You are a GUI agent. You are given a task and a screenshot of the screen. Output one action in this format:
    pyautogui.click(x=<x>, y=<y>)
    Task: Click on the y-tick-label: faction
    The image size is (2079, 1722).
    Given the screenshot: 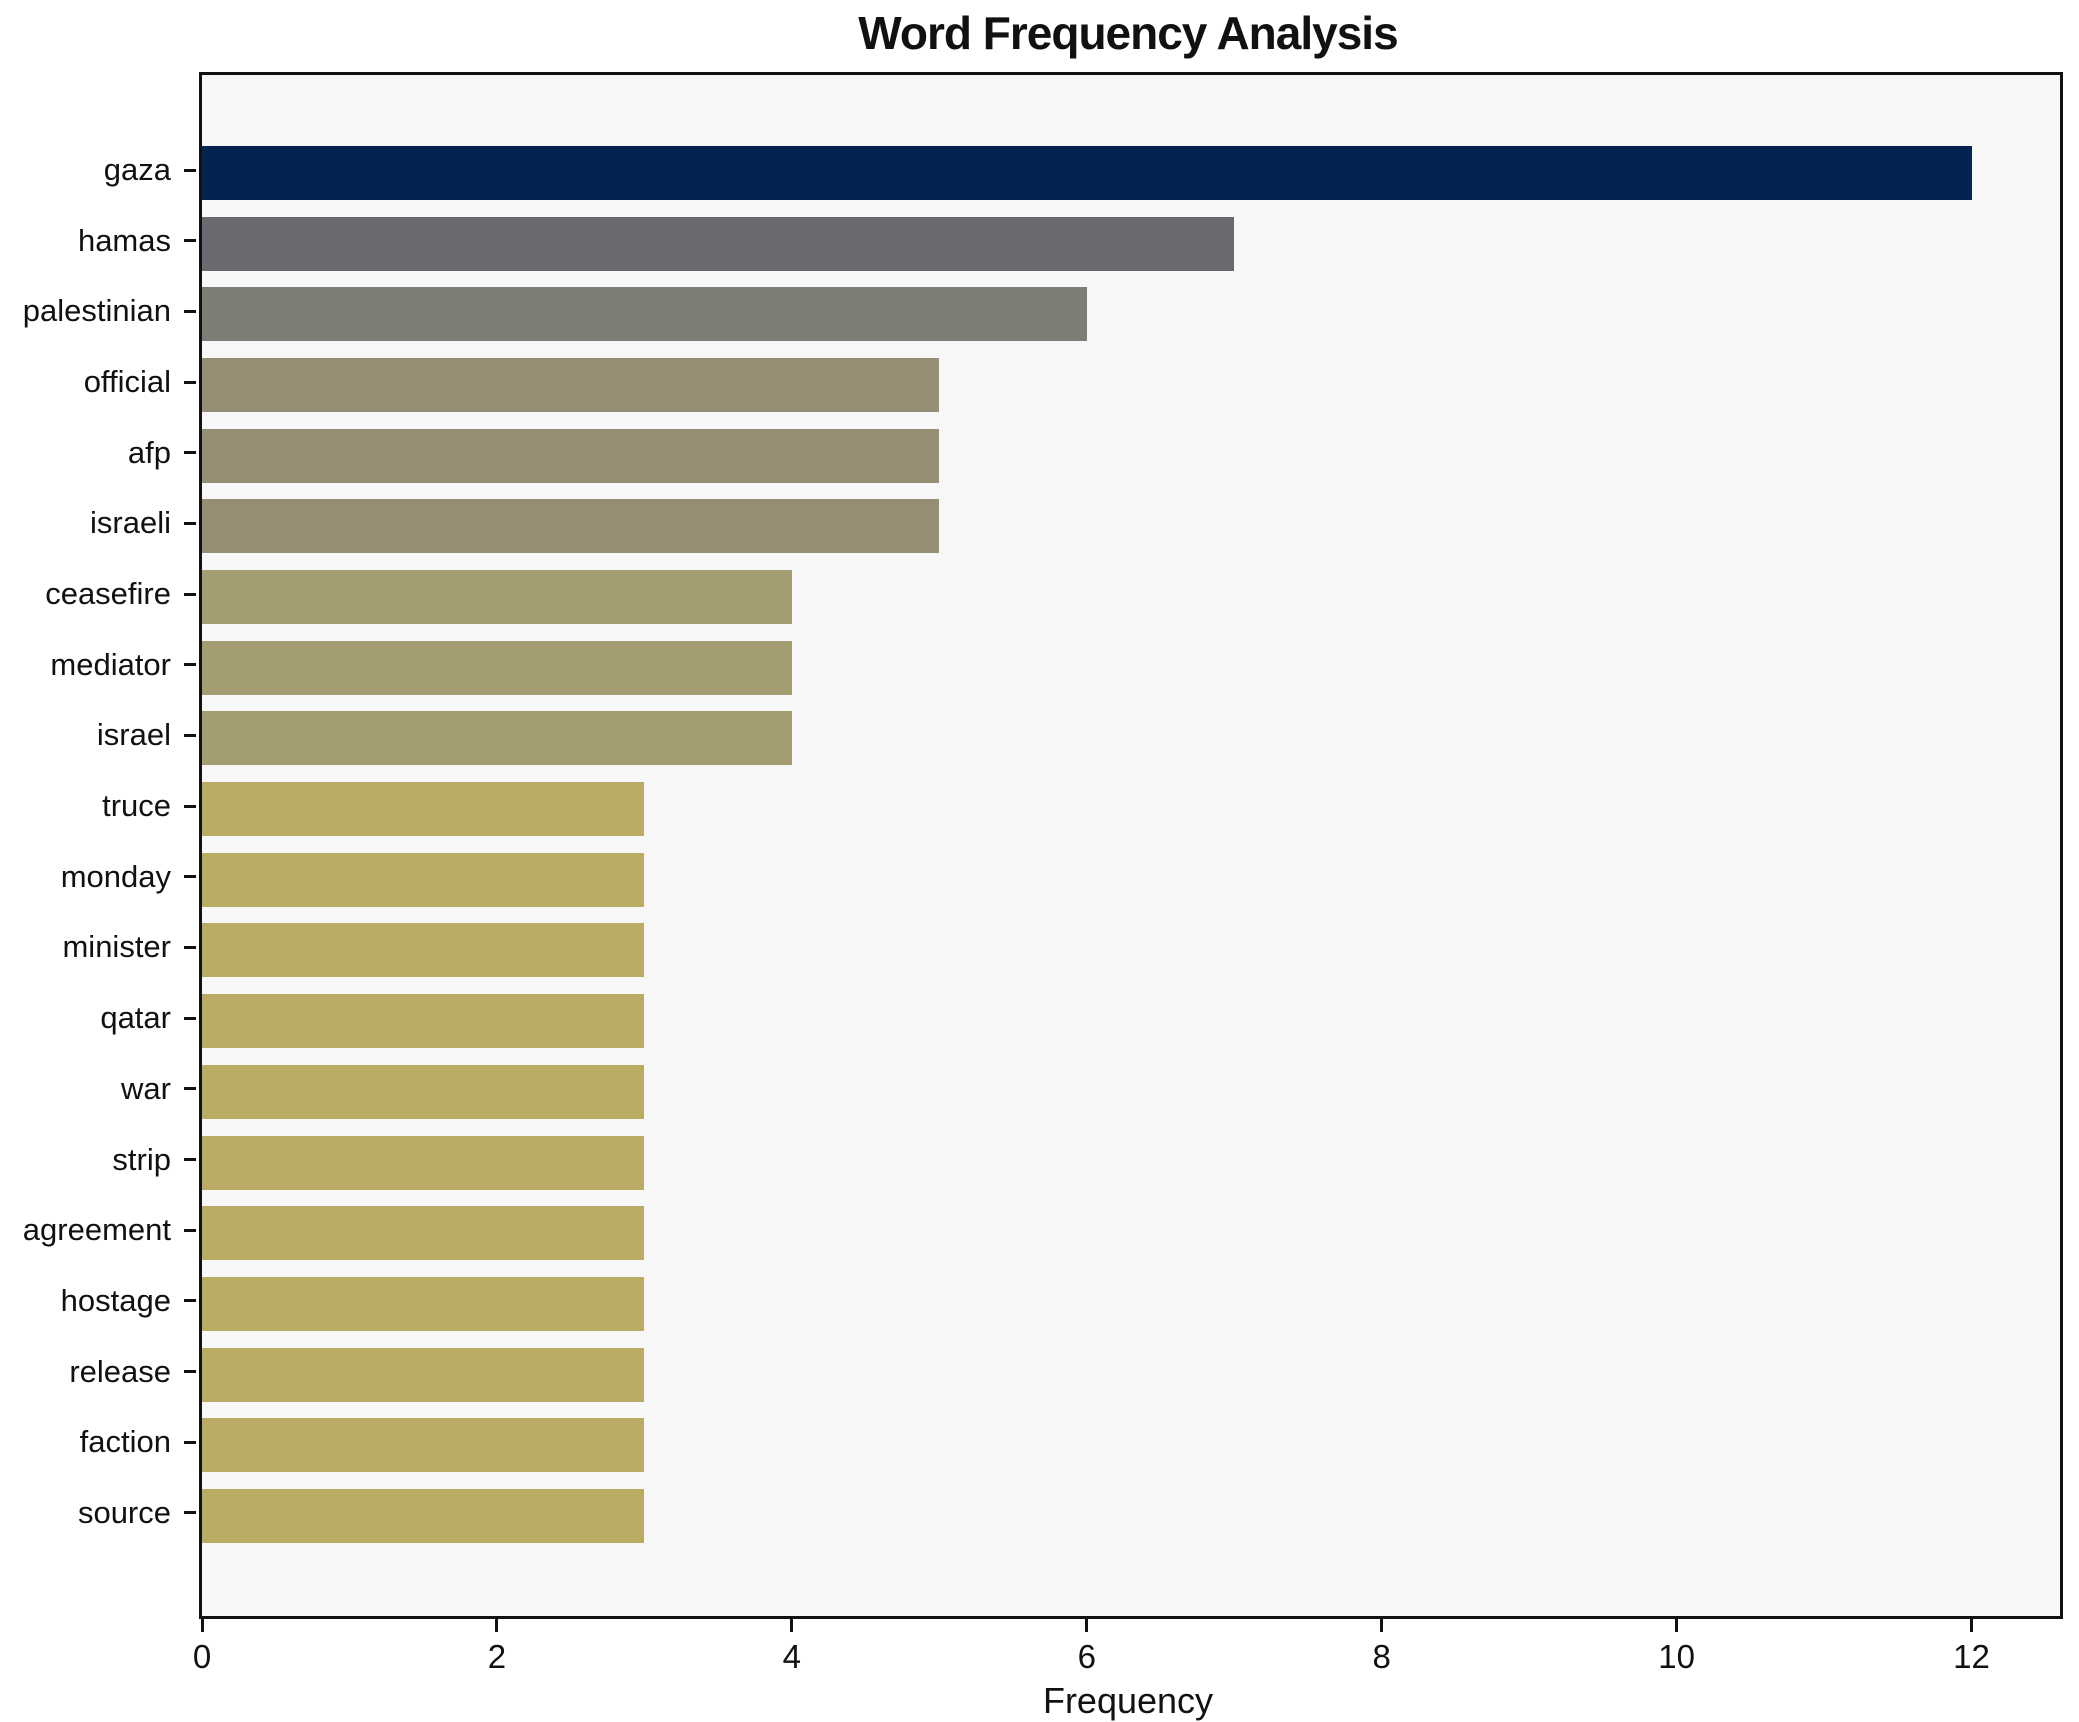 What is the action you would take?
    pyautogui.click(x=125, y=1442)
    